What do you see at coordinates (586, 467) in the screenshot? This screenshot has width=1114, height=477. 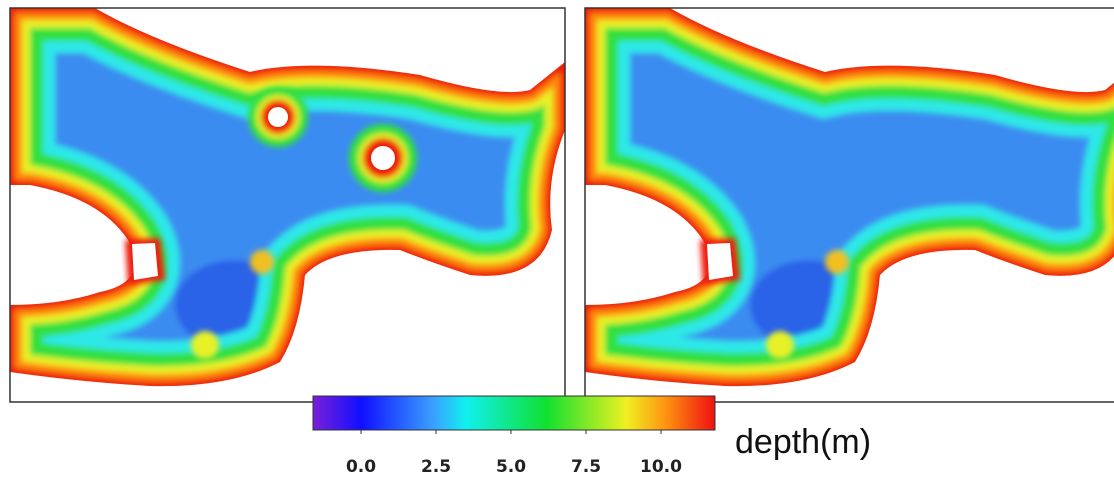 I see `colorbar-tick-label: 7.5` at bounding box center [586, 467].